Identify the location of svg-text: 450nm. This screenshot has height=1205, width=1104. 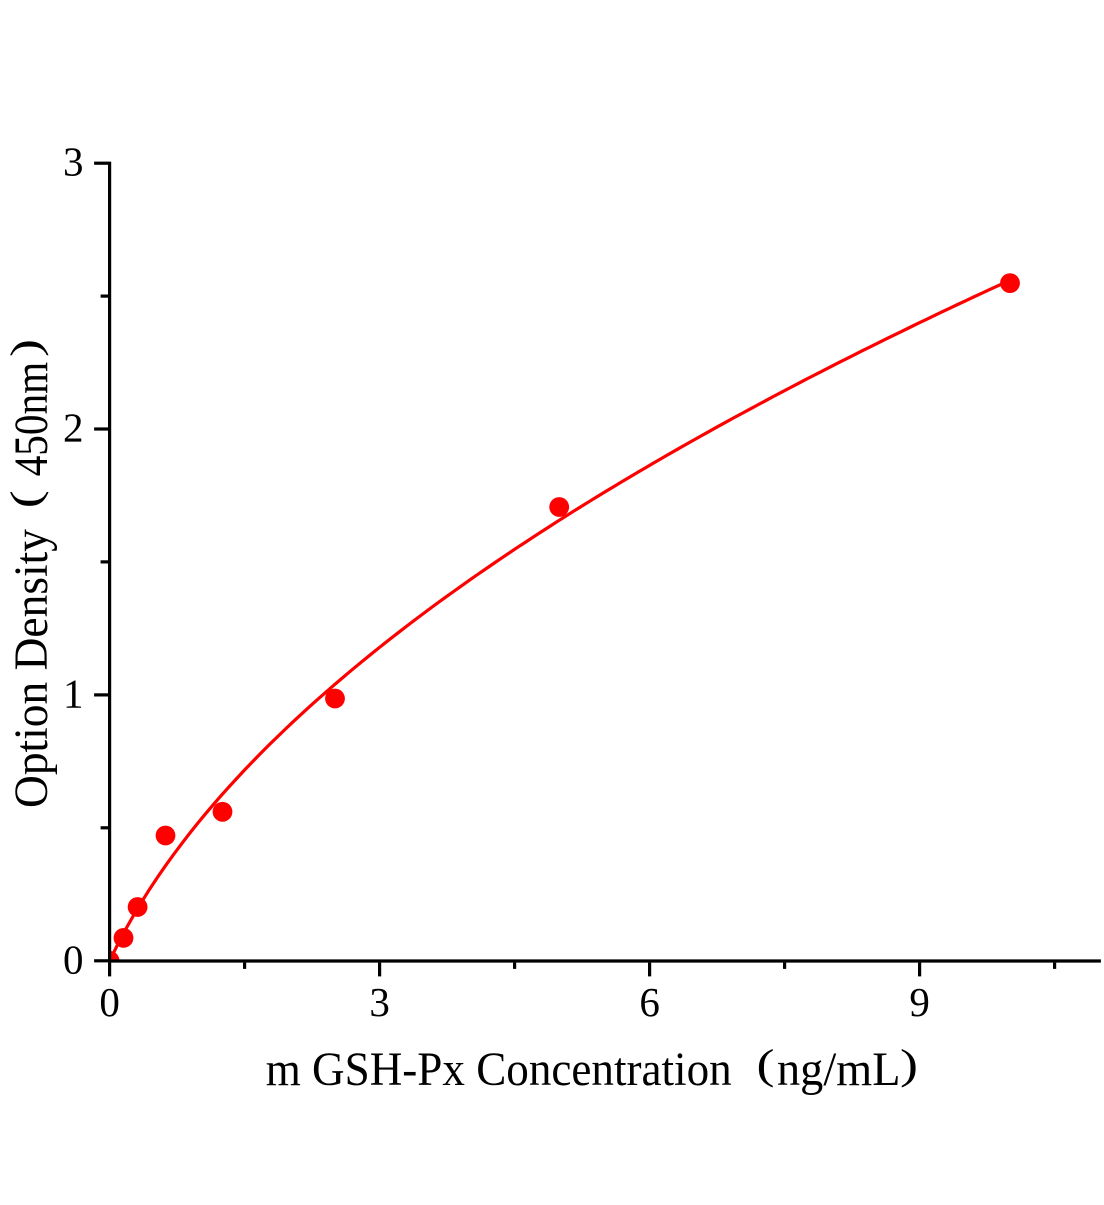
(31, 419).